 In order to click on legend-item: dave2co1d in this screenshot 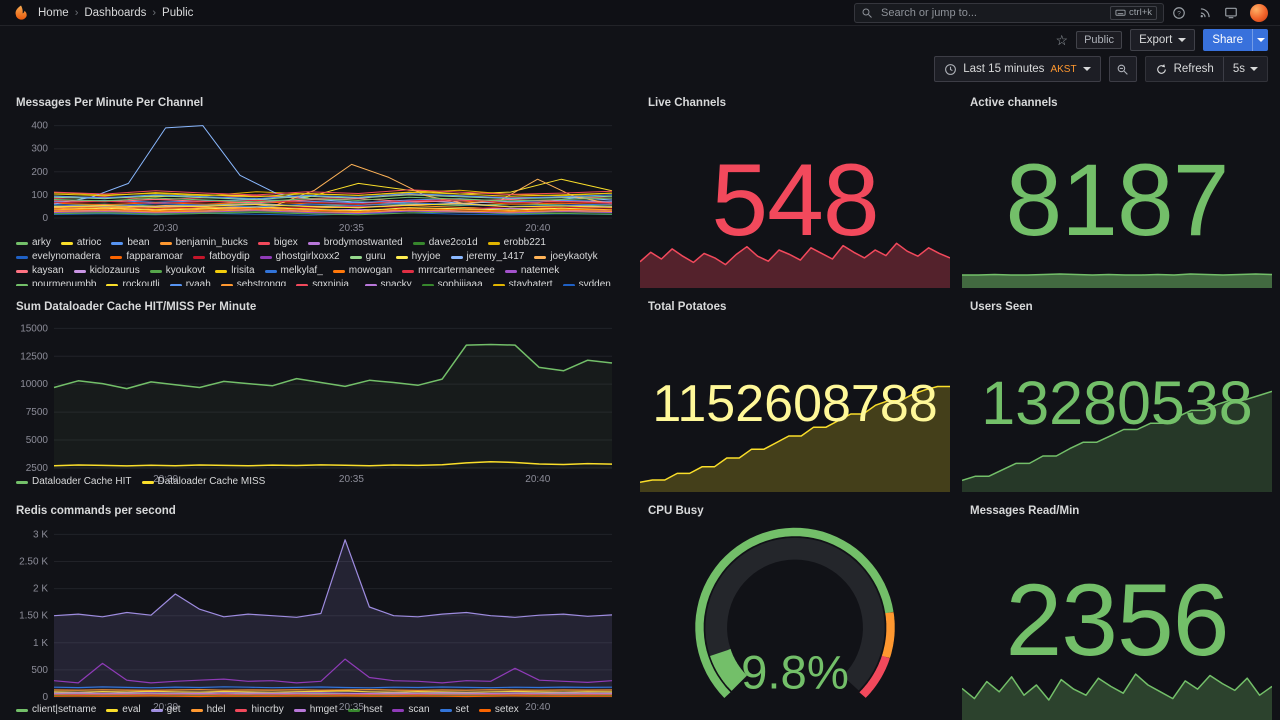, I will do `click(445, 243)`.